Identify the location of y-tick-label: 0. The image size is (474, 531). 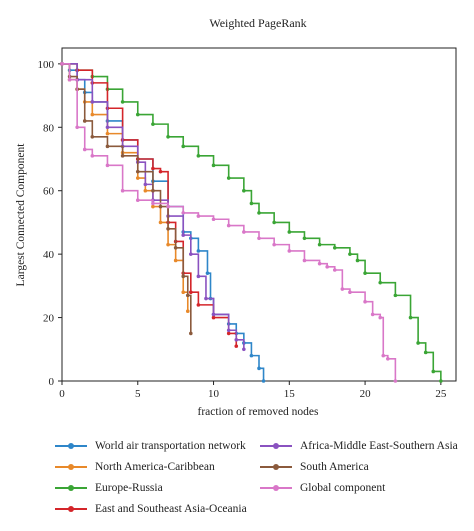
(52, 382).